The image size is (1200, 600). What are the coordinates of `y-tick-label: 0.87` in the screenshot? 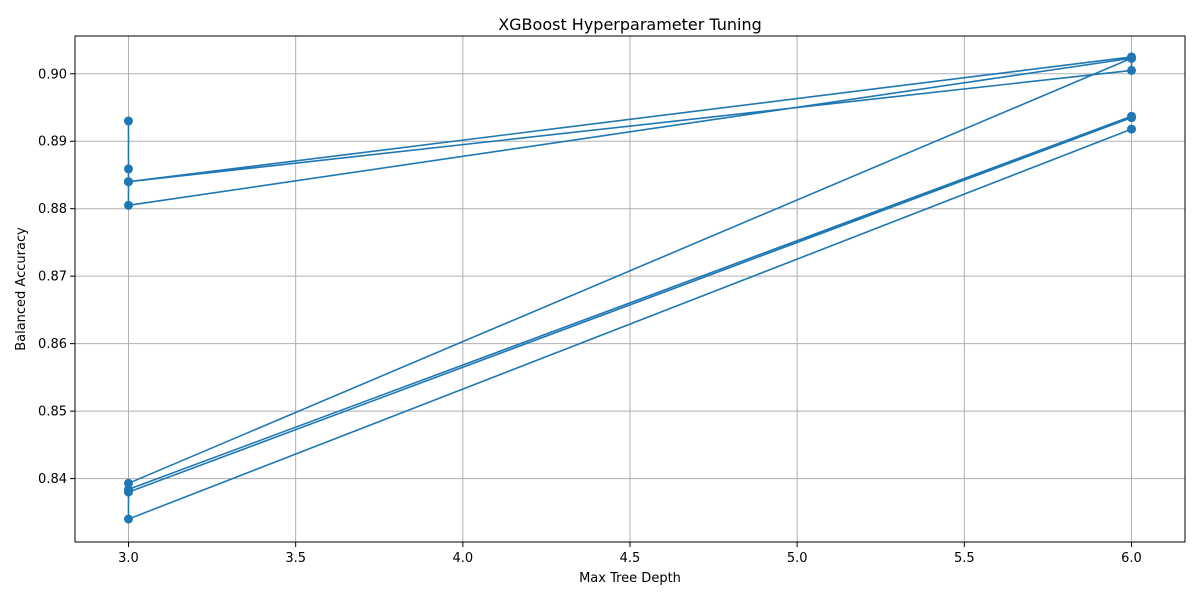 It's located at (52, 277).